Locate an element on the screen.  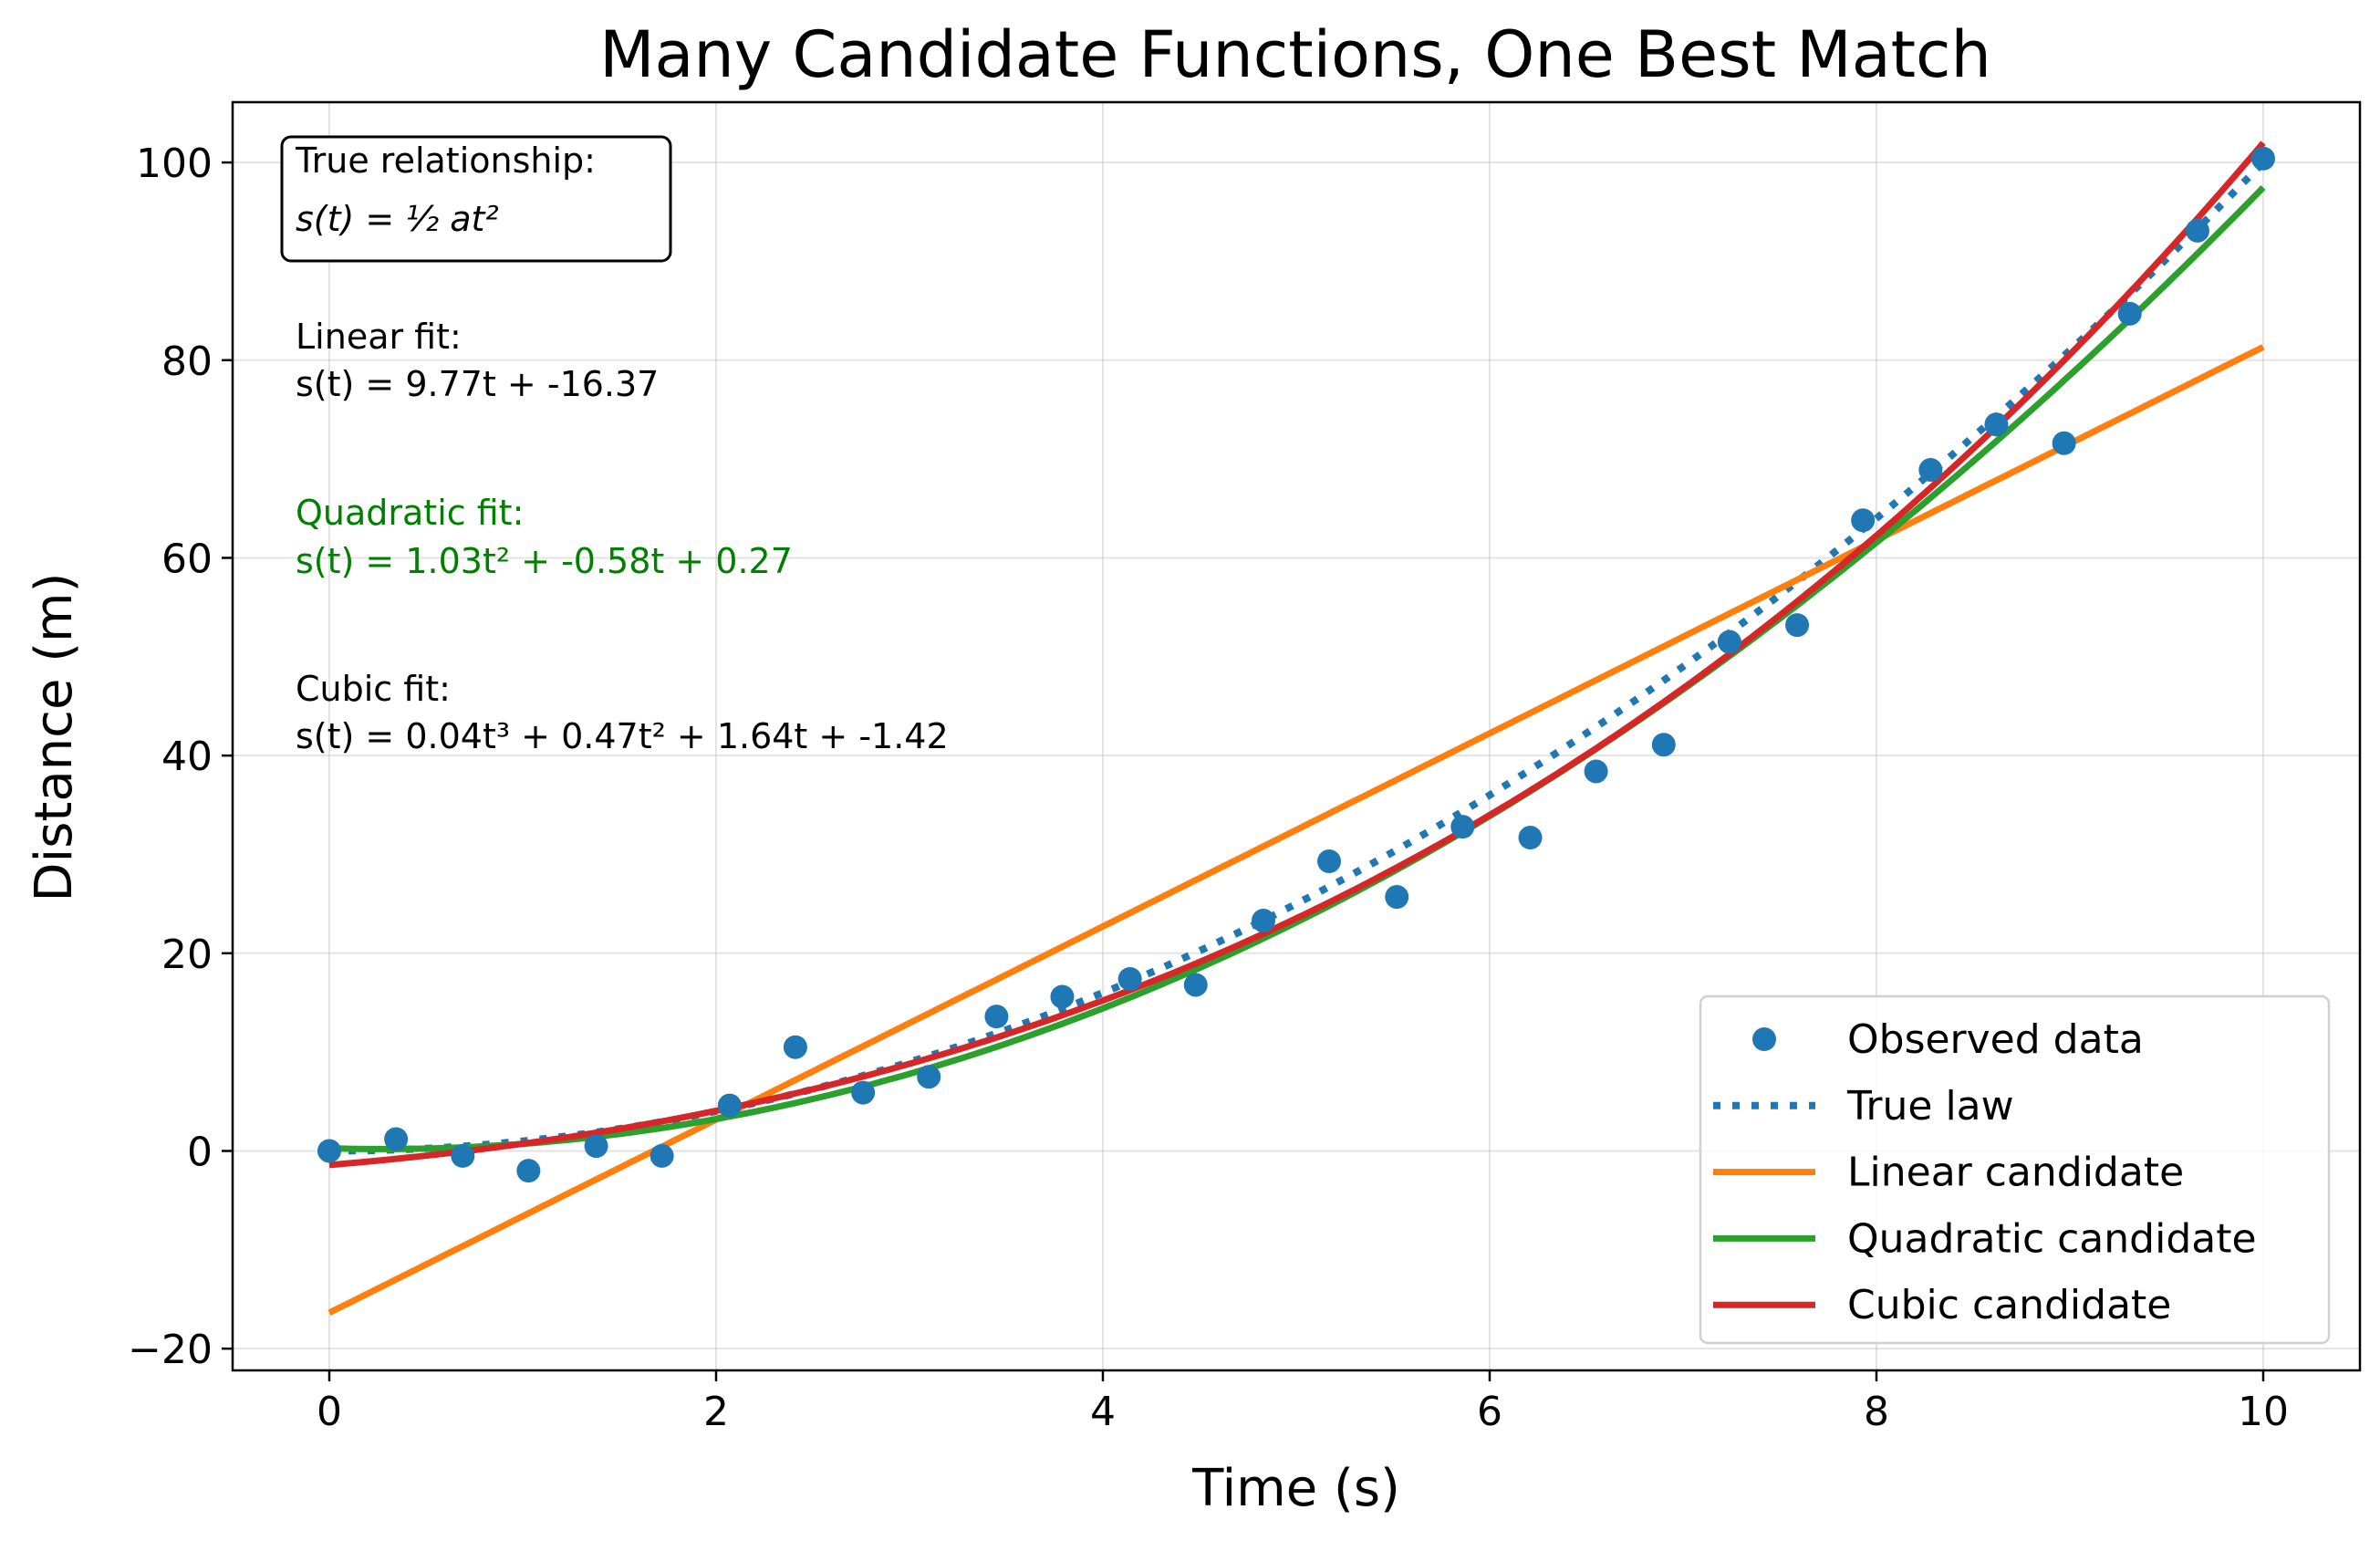
x-tick-label: 2 is located at coordinates (716, 1412).